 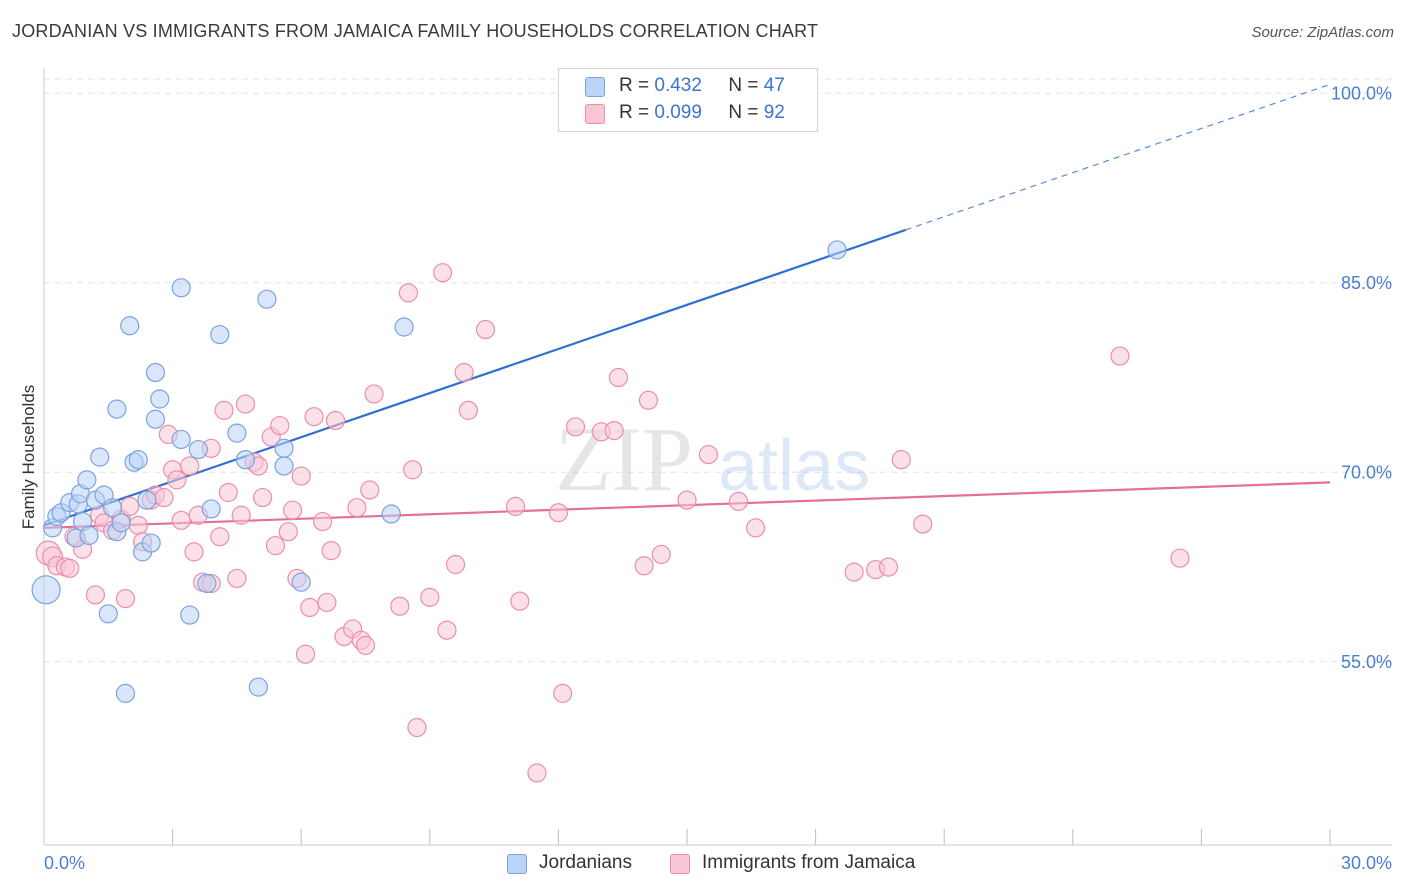 What do you see at coordinates (743, 85) in the screenshot?
I see `n-label: N =` at bounding box center [743, 85].